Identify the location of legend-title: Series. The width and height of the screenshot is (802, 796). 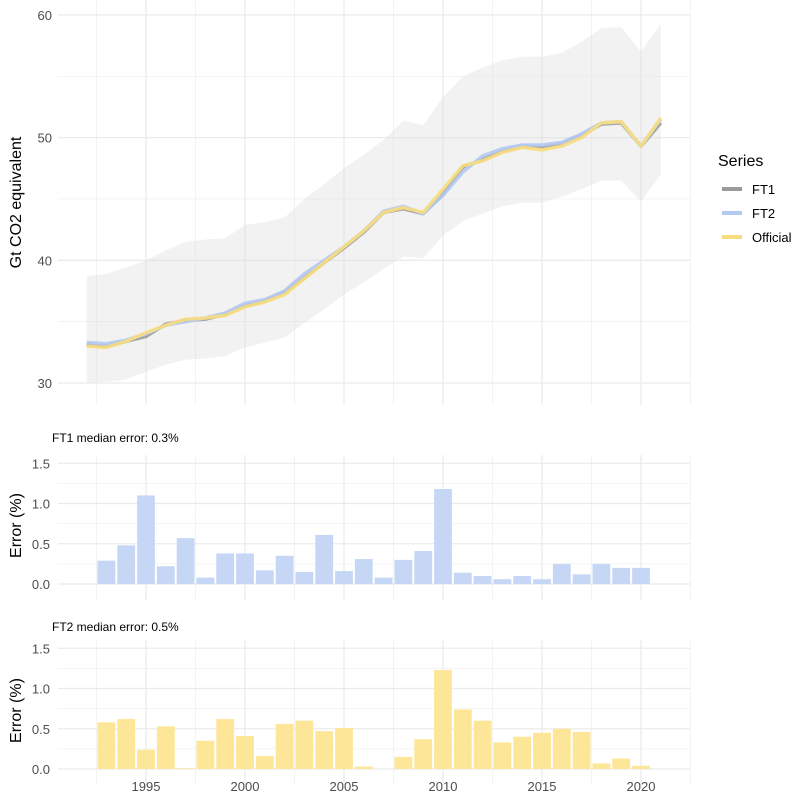
(740, 161).